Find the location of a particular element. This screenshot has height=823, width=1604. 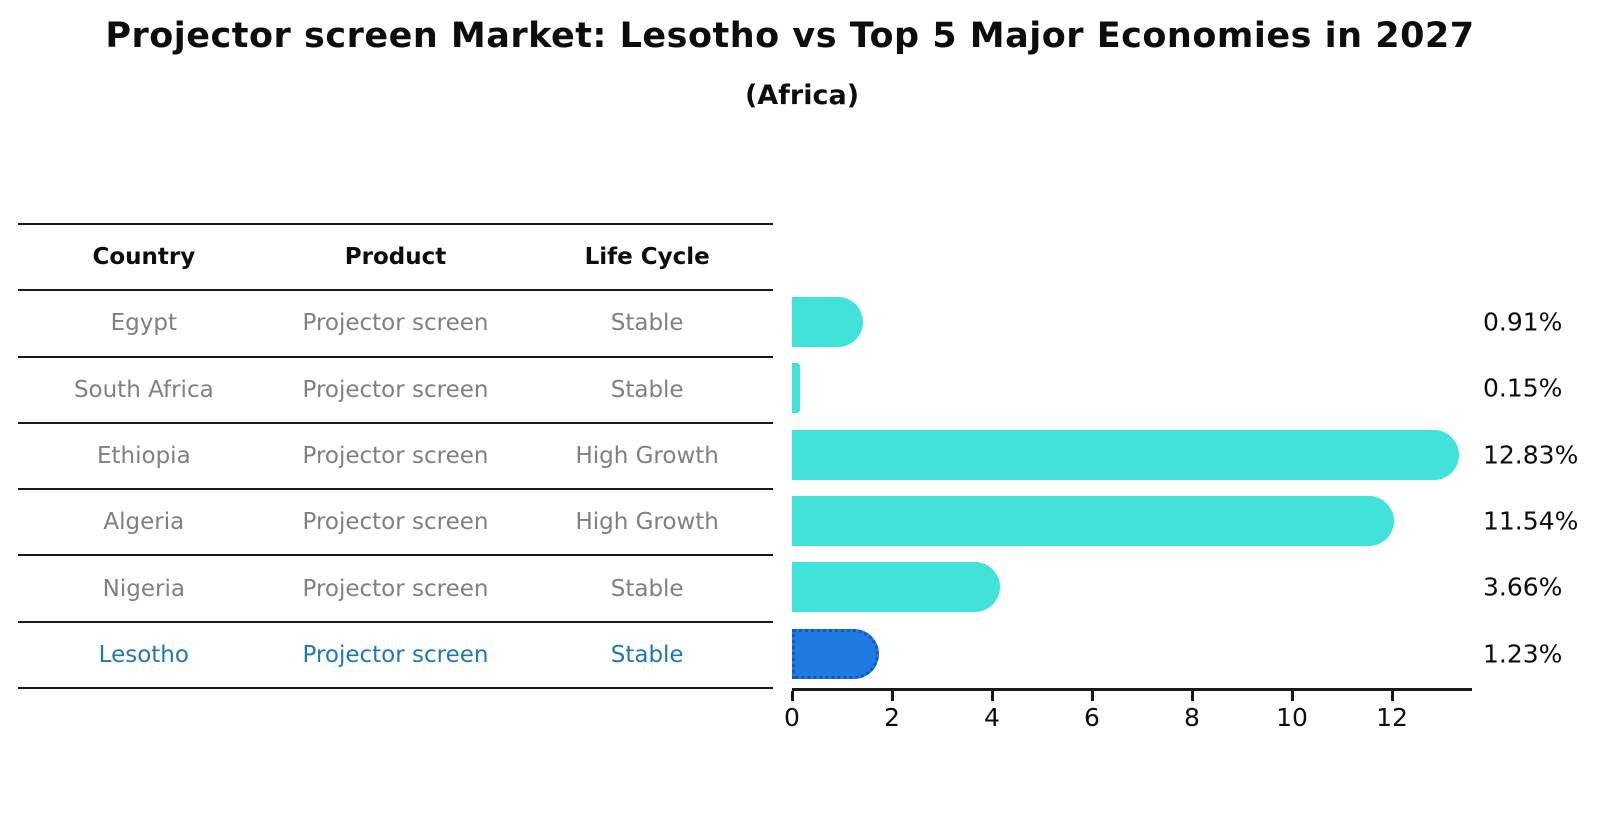

table-row-nigeria: Nigeria Projector screen Stable is located at coordinates (395, 589).